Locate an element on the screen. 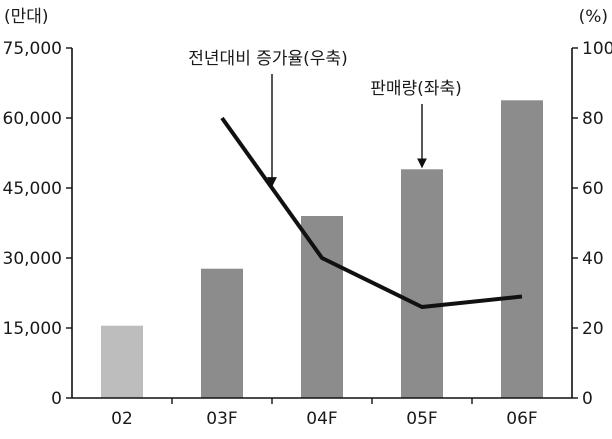 Image resolution: width=612 pixels, height=439 pixels. annotation-label: 판매량(좌축) is located at coordinates (415, 89).